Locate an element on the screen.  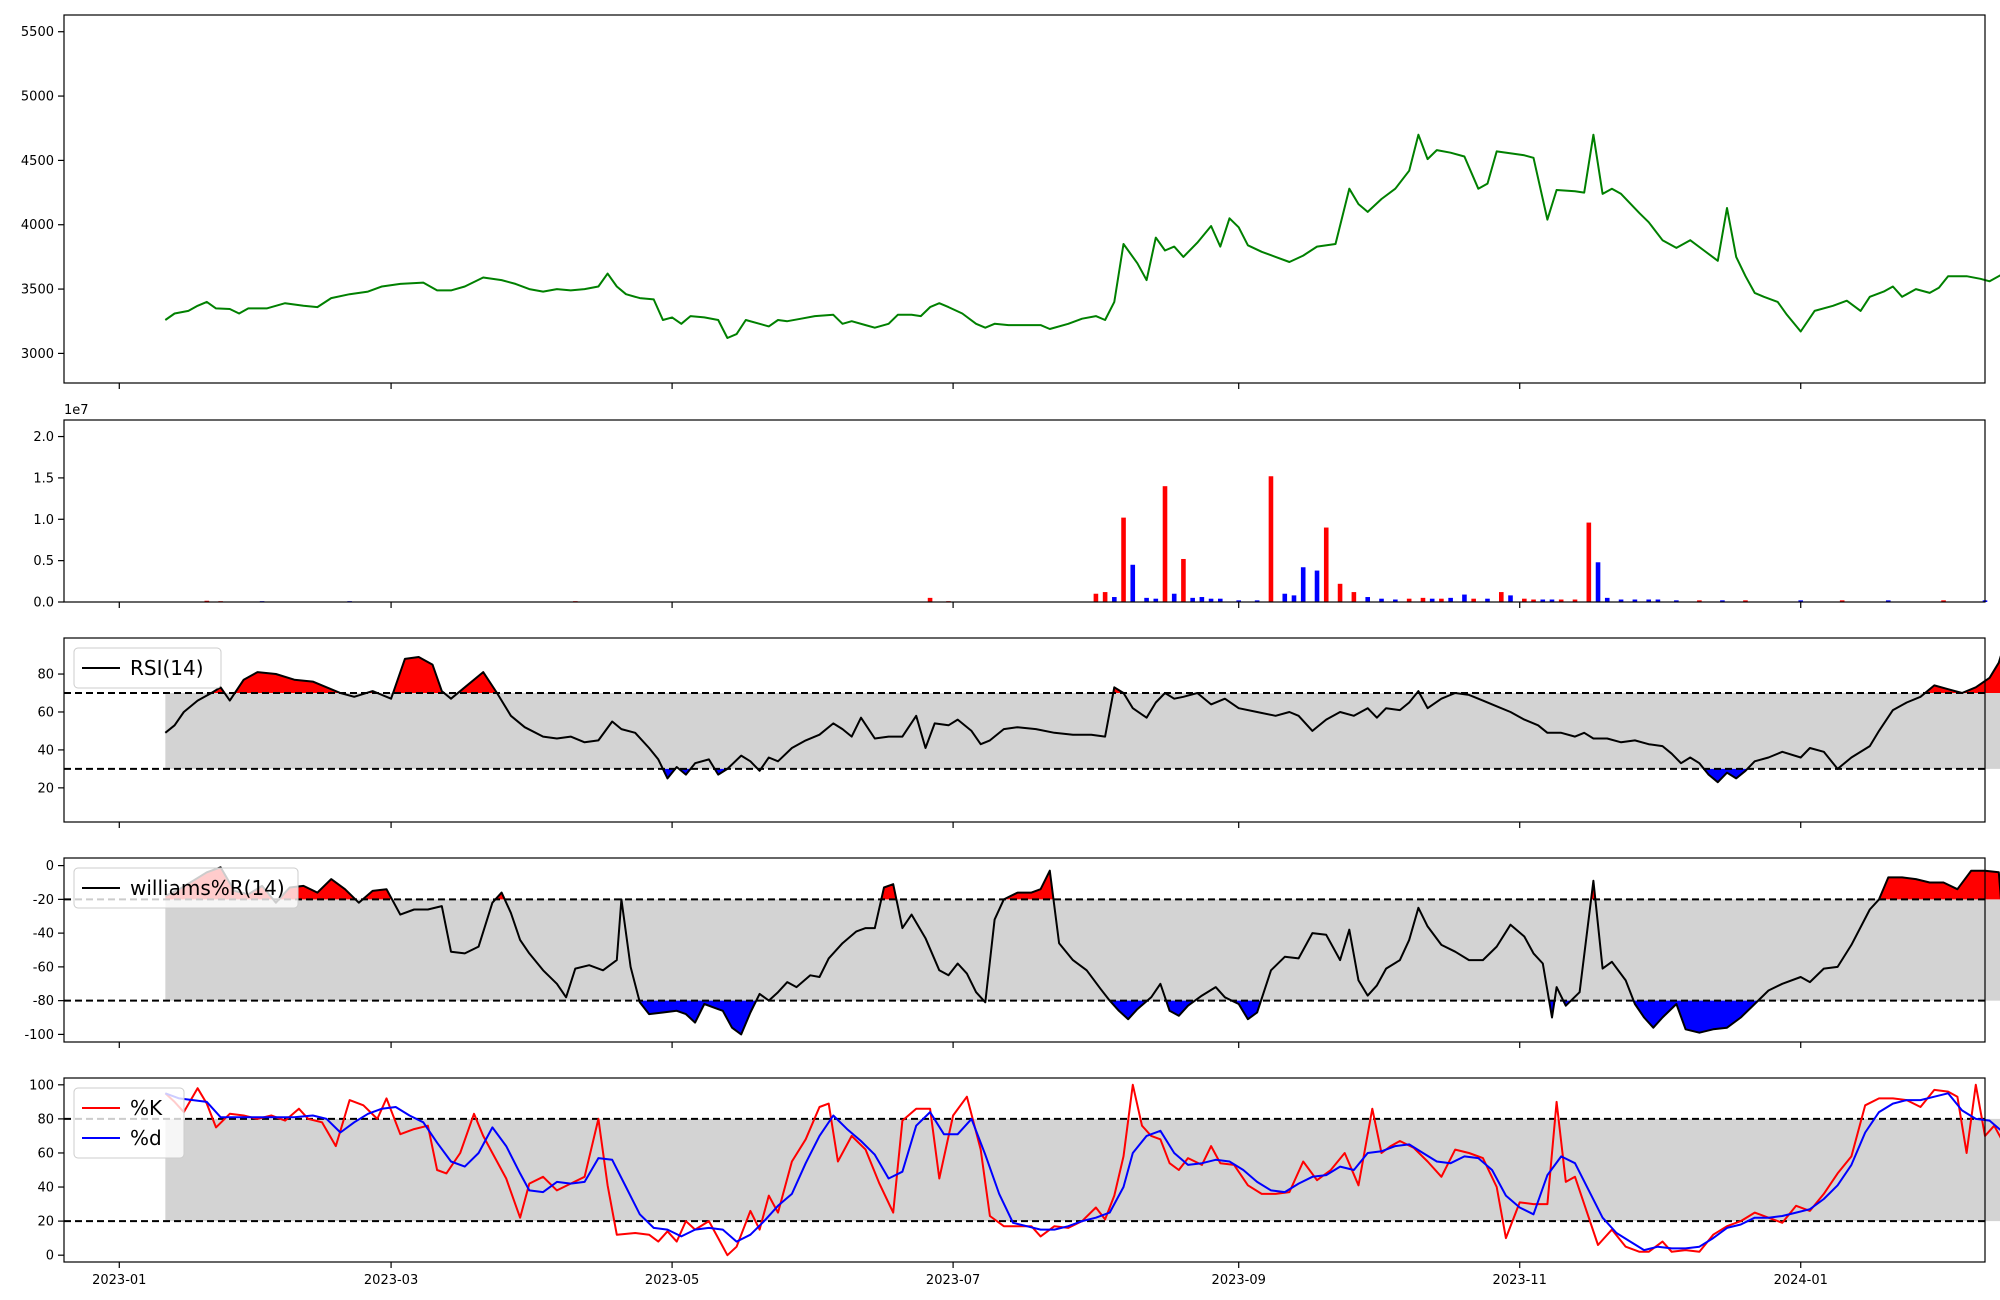
x-tick-label: 2023-01 is located at coordinates (119, 1280).